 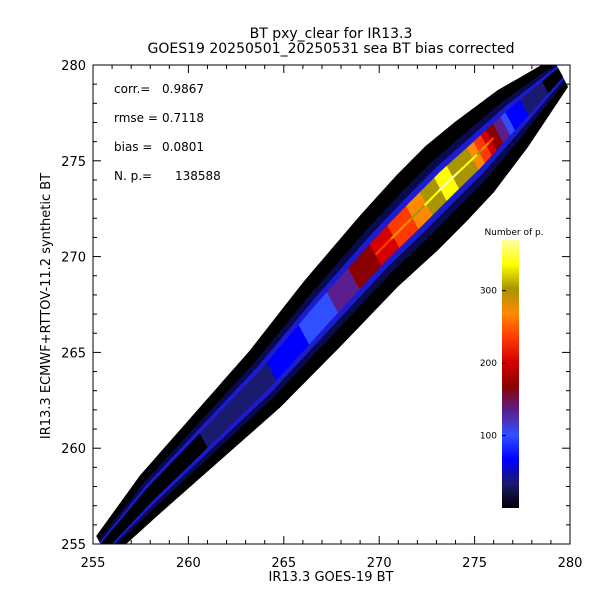 What do you see at coordinates (488, 437) in the screenshot?
I see `colorbar-tick-label: 100` at bounding box center [488, 437].